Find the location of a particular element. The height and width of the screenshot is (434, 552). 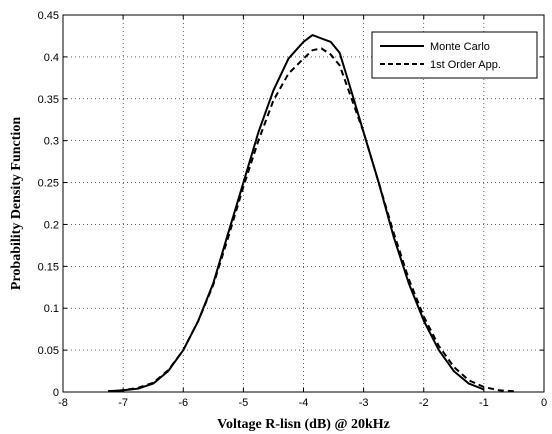

x-tick-label: -1 is located at coordinates (484, 403).